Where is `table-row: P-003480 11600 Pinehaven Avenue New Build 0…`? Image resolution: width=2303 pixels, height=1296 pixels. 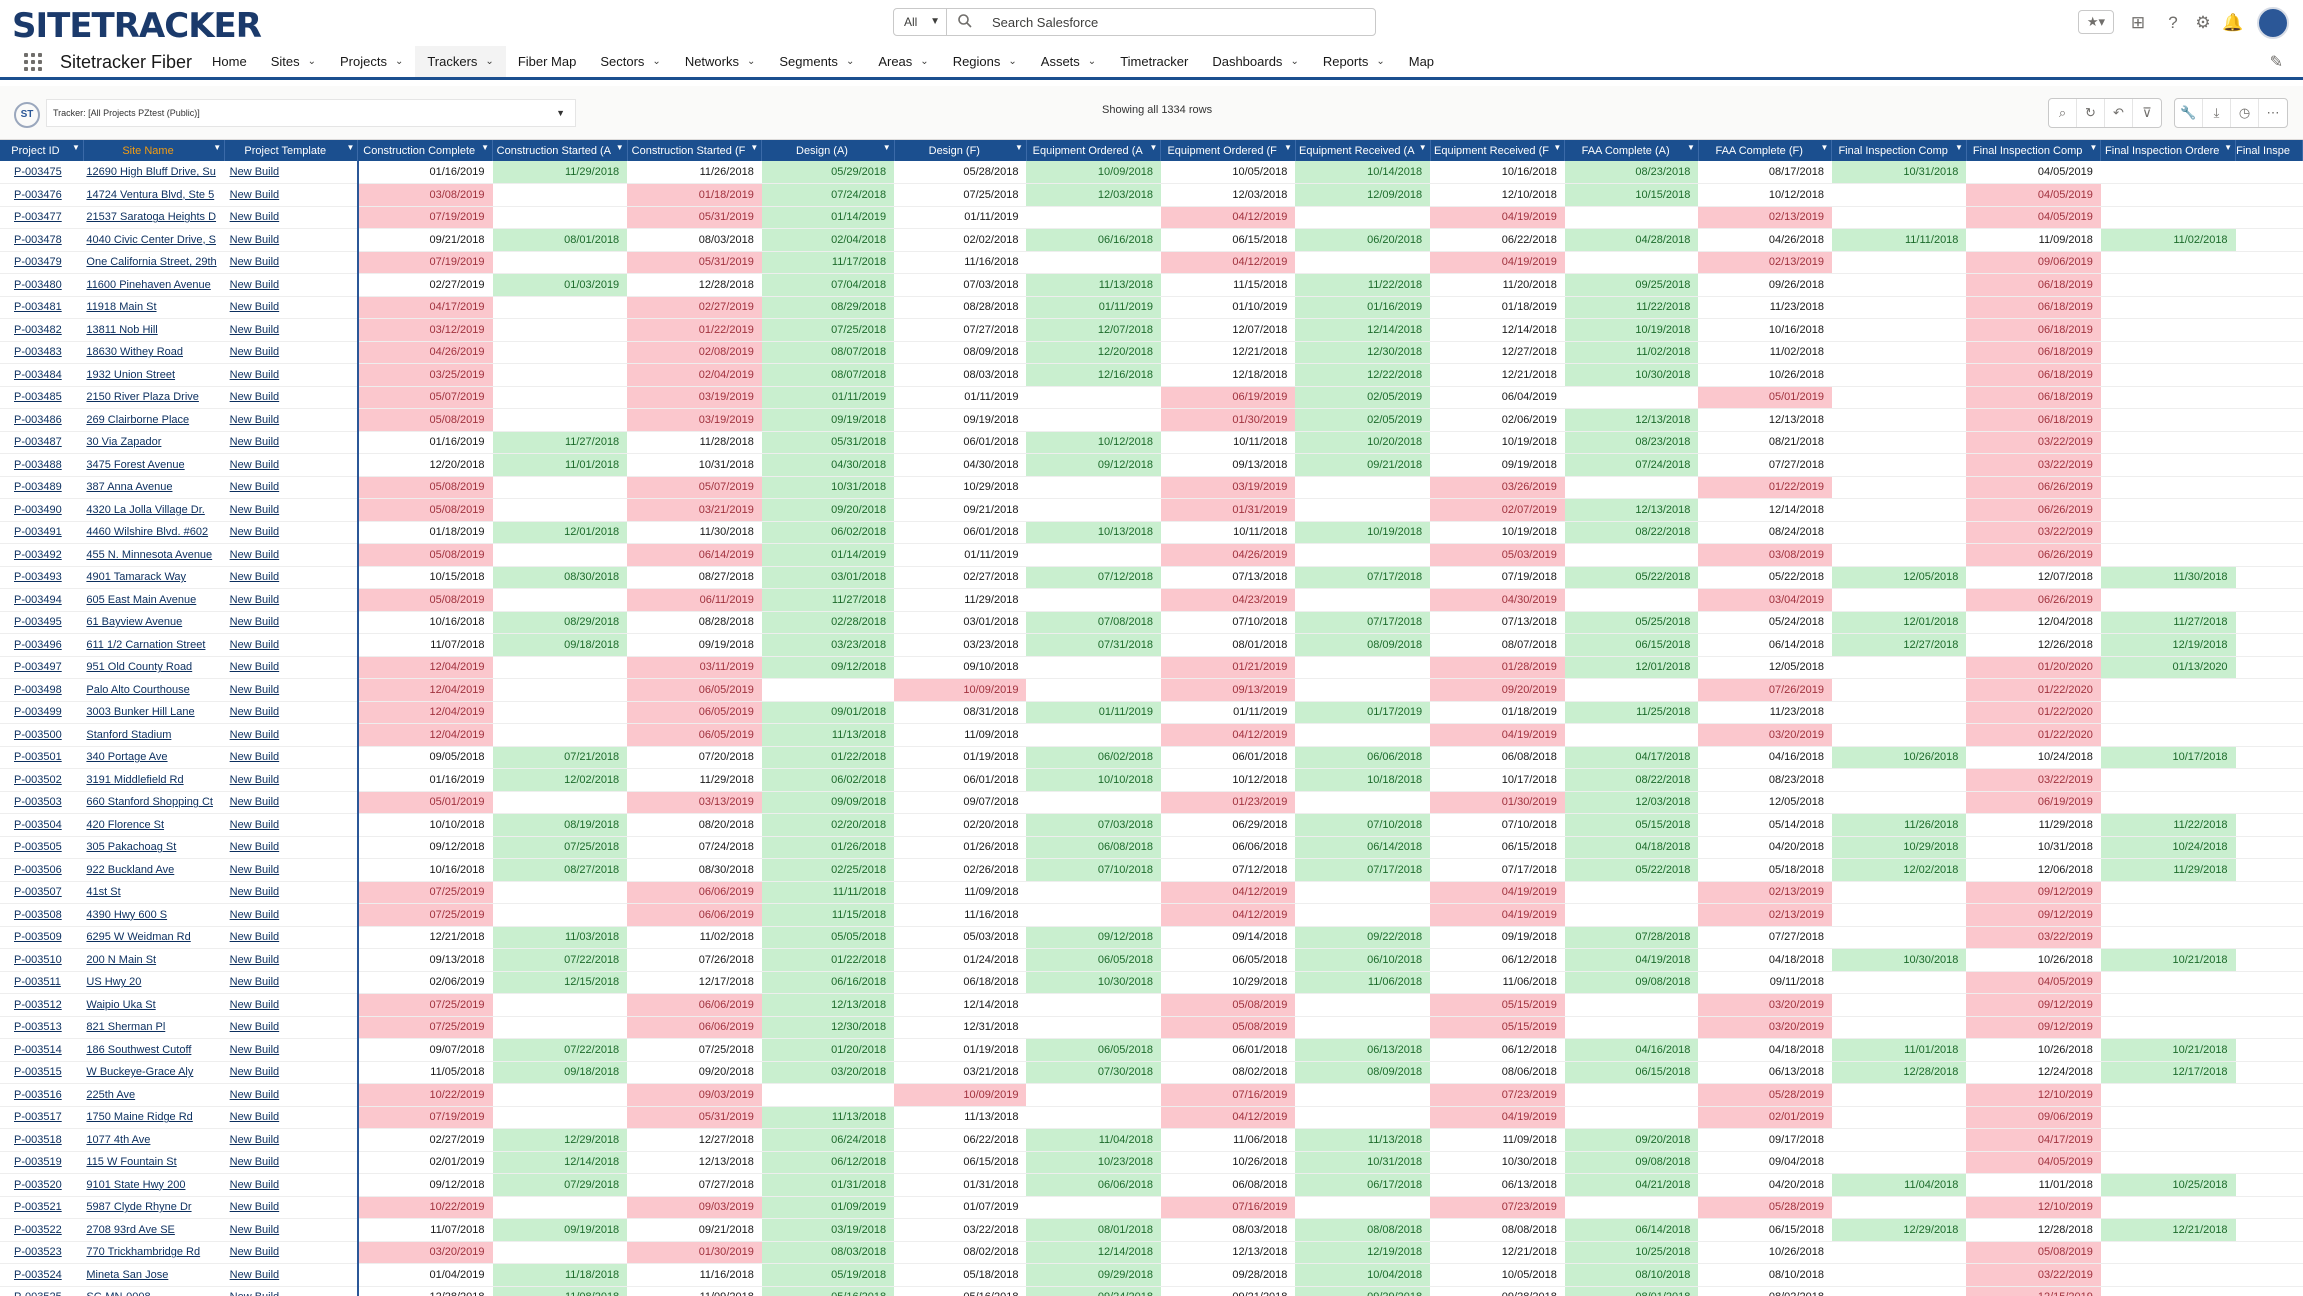
table-row: P-003480 11600 Pinehaven Avenue New Build 0… is located at coordinates (1151, 285).